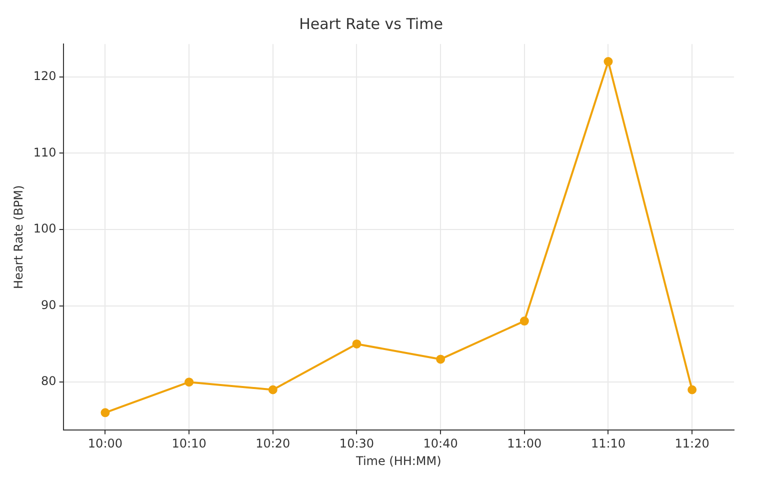 The height and width of the screenshot is (477, 764). Describe the element at coordinates (44, 229) in the screenshot. I see `y-tick-label: 100` at that location.